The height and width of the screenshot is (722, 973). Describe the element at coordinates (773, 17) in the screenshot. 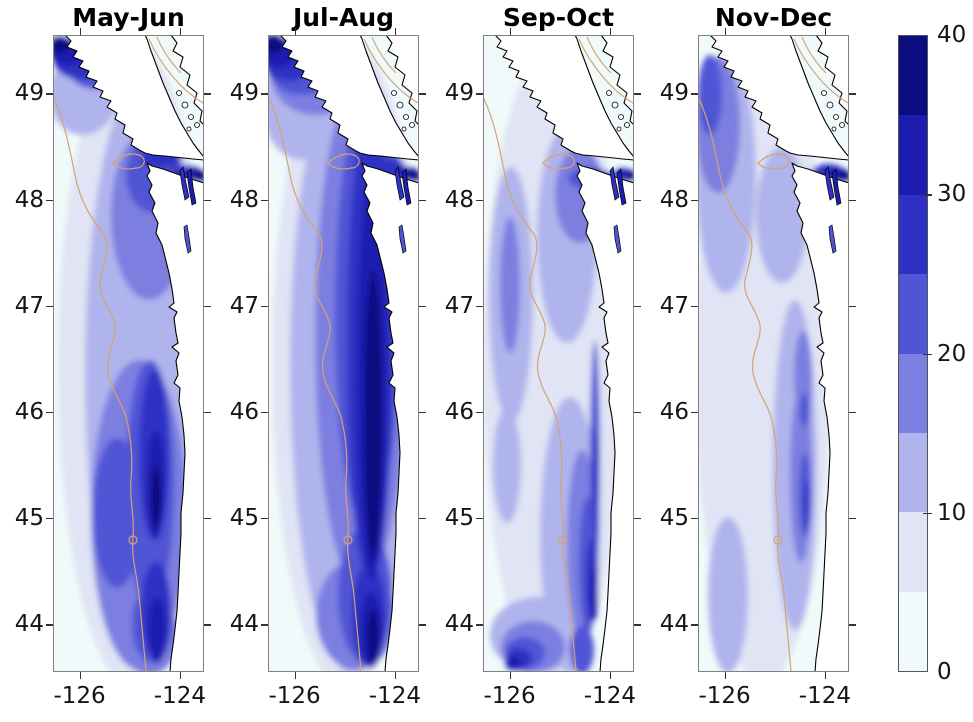

I see `panel-title-nov-dec: Nov-Dec` at that location.